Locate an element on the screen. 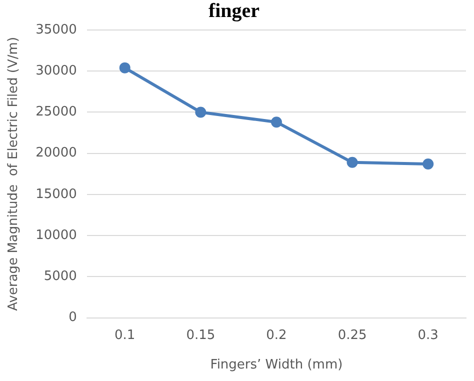  y-tick-label: 20000 is located at coordinates (56, 153).